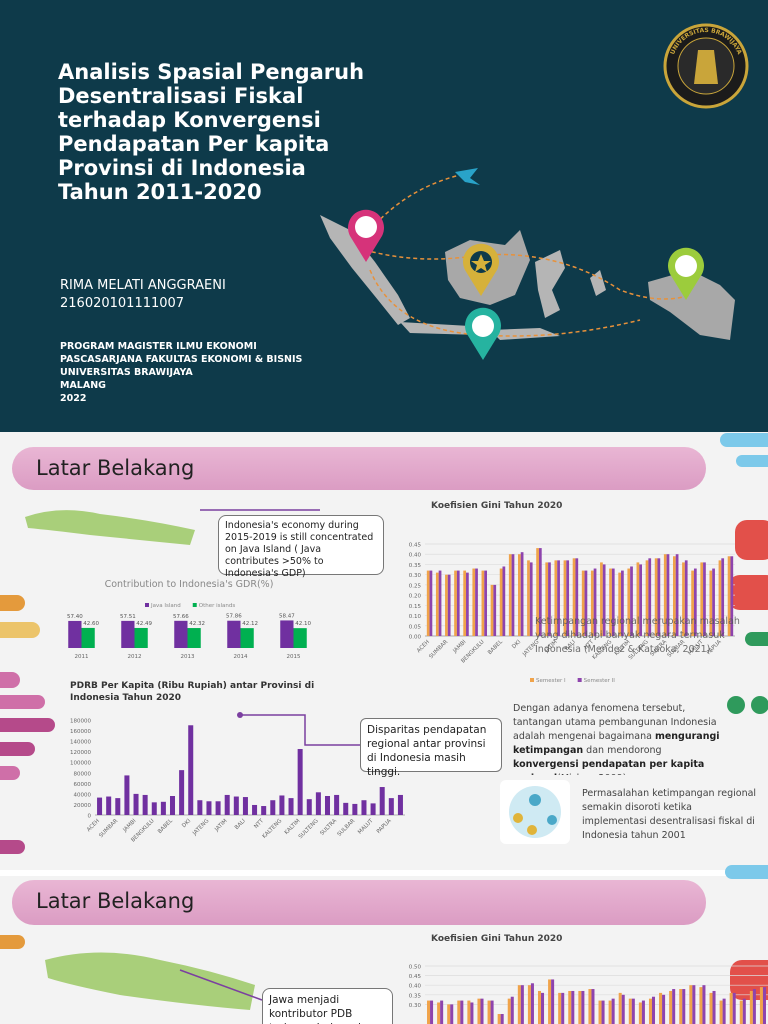 The image size is (768, 1024). Describe the element at coordinates (240, 824) in the screenshot. I see `x-tick-label: BALI` at that location.